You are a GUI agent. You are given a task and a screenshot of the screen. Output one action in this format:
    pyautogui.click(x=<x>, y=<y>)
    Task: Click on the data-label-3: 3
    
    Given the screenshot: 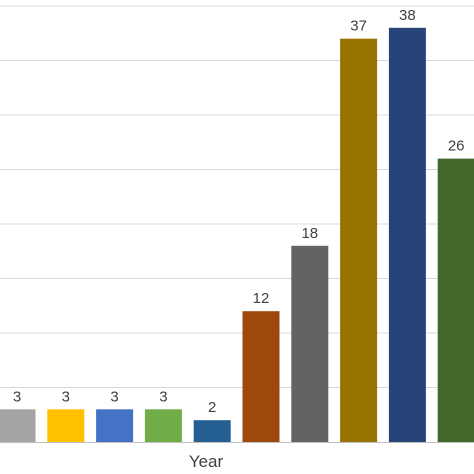 What is the action you would take?
    pyautogui.click(x=114, y=396)
    